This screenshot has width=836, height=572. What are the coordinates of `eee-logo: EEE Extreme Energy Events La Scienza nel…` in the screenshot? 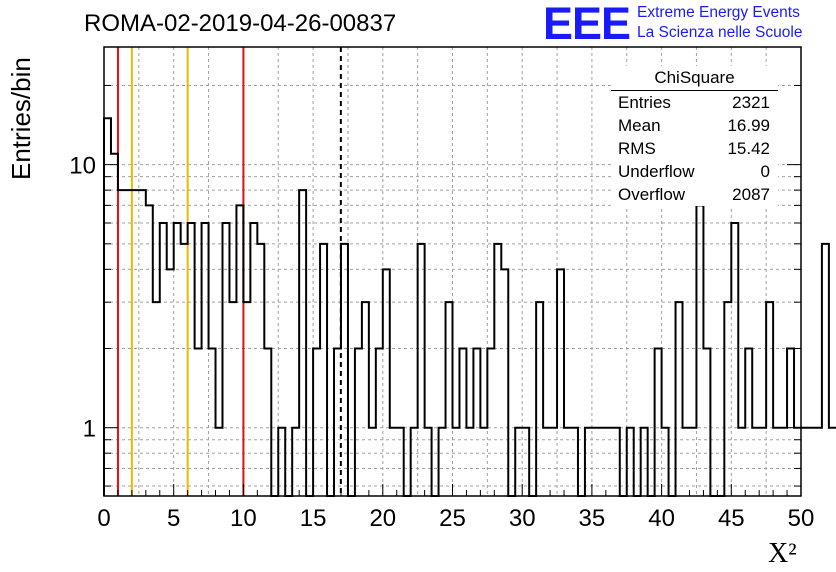 It's located at (688, 24).